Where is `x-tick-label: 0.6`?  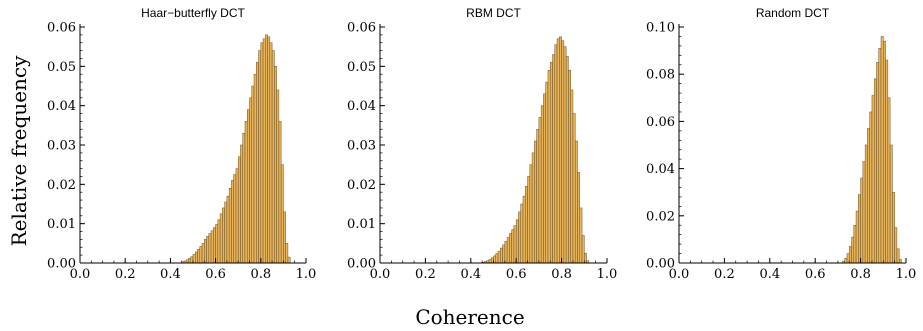 x-tick-label: 0.6 is located at coordinates (815, 274).